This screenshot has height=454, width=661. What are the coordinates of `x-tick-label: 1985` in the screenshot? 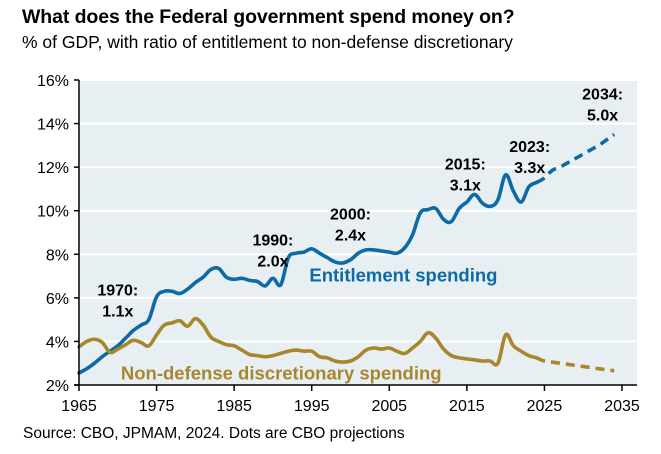 It's located at (234, 406).